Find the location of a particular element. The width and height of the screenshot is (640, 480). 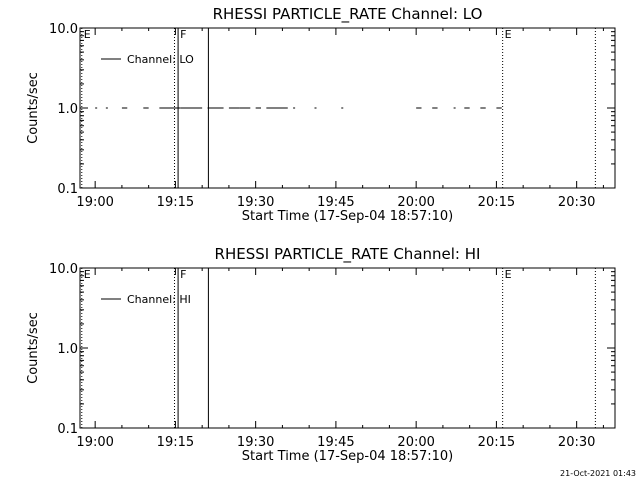

legend-label: Channel: LO is located at coordinates (160, 59).